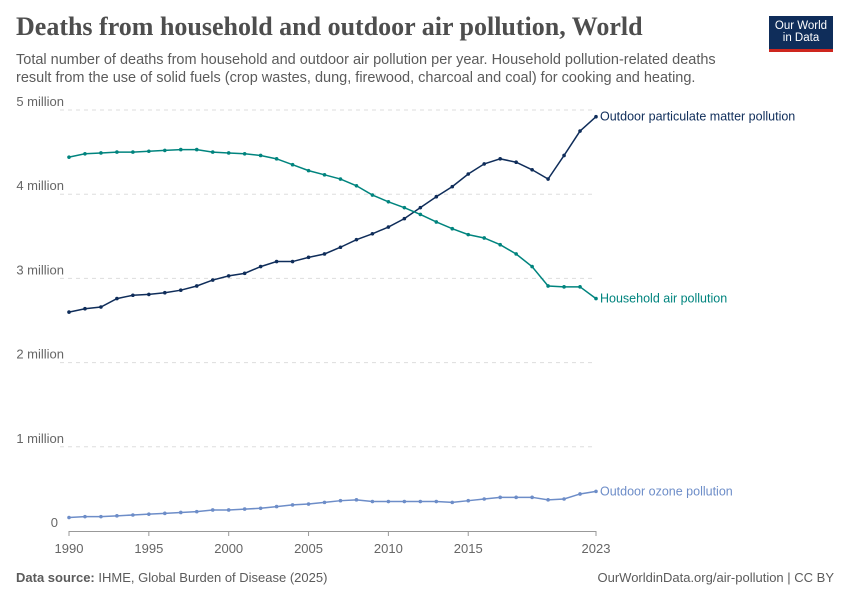 The height and width of the screenshot is (600, 850). I want to click on series-label: Household air pollution, so click(663, 299).